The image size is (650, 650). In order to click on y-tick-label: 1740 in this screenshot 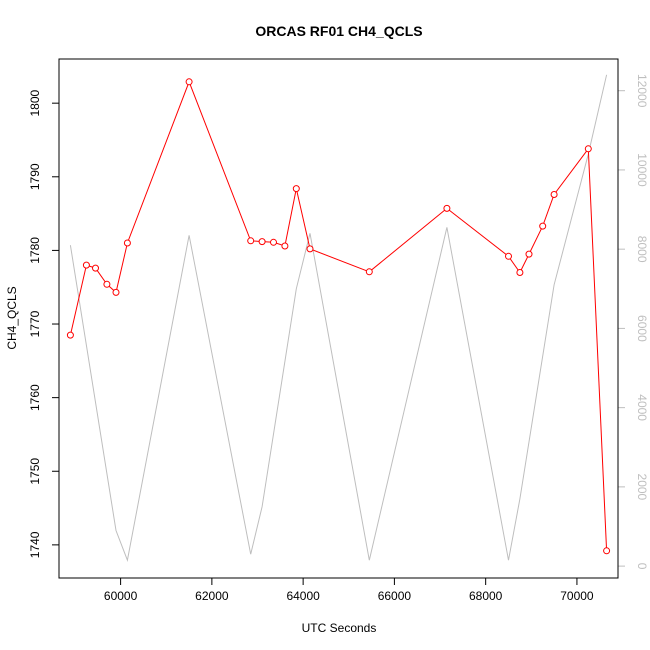, I will do `click(35, 544)`.